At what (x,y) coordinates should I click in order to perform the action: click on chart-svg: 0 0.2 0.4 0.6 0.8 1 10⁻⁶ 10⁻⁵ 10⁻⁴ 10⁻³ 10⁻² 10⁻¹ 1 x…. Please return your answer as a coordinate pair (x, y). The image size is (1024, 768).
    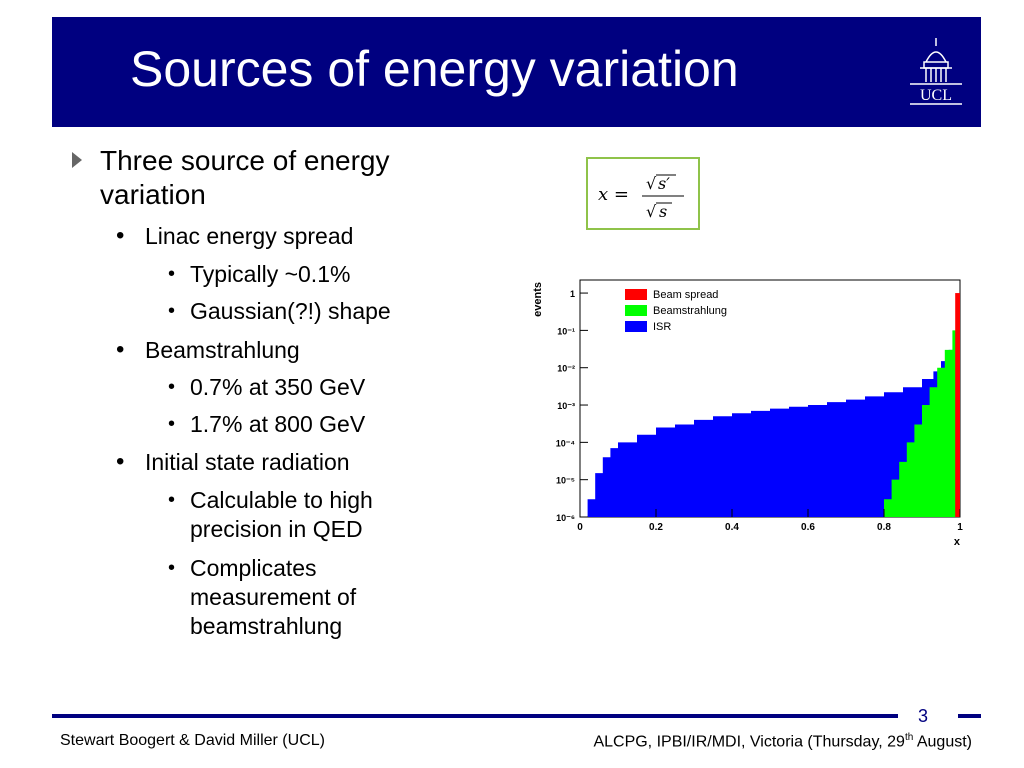
    Looking at the image, I should click on (747, 413).